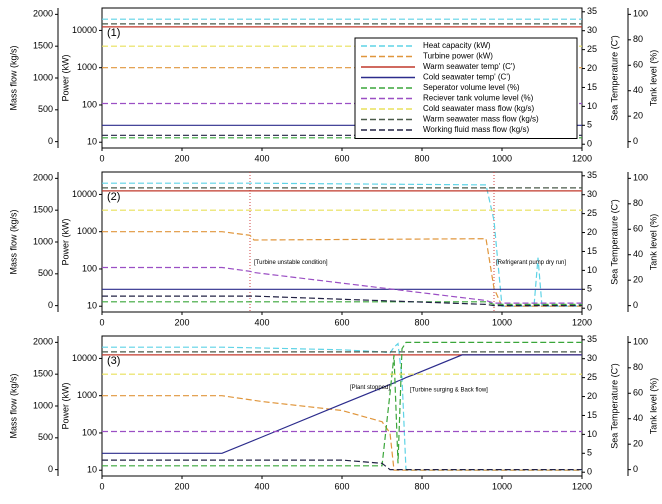  Describe the element at coordinates (13, 405) in the screenshot. I see `mass-axis-label: Mass flow (kg/s)` at that location.